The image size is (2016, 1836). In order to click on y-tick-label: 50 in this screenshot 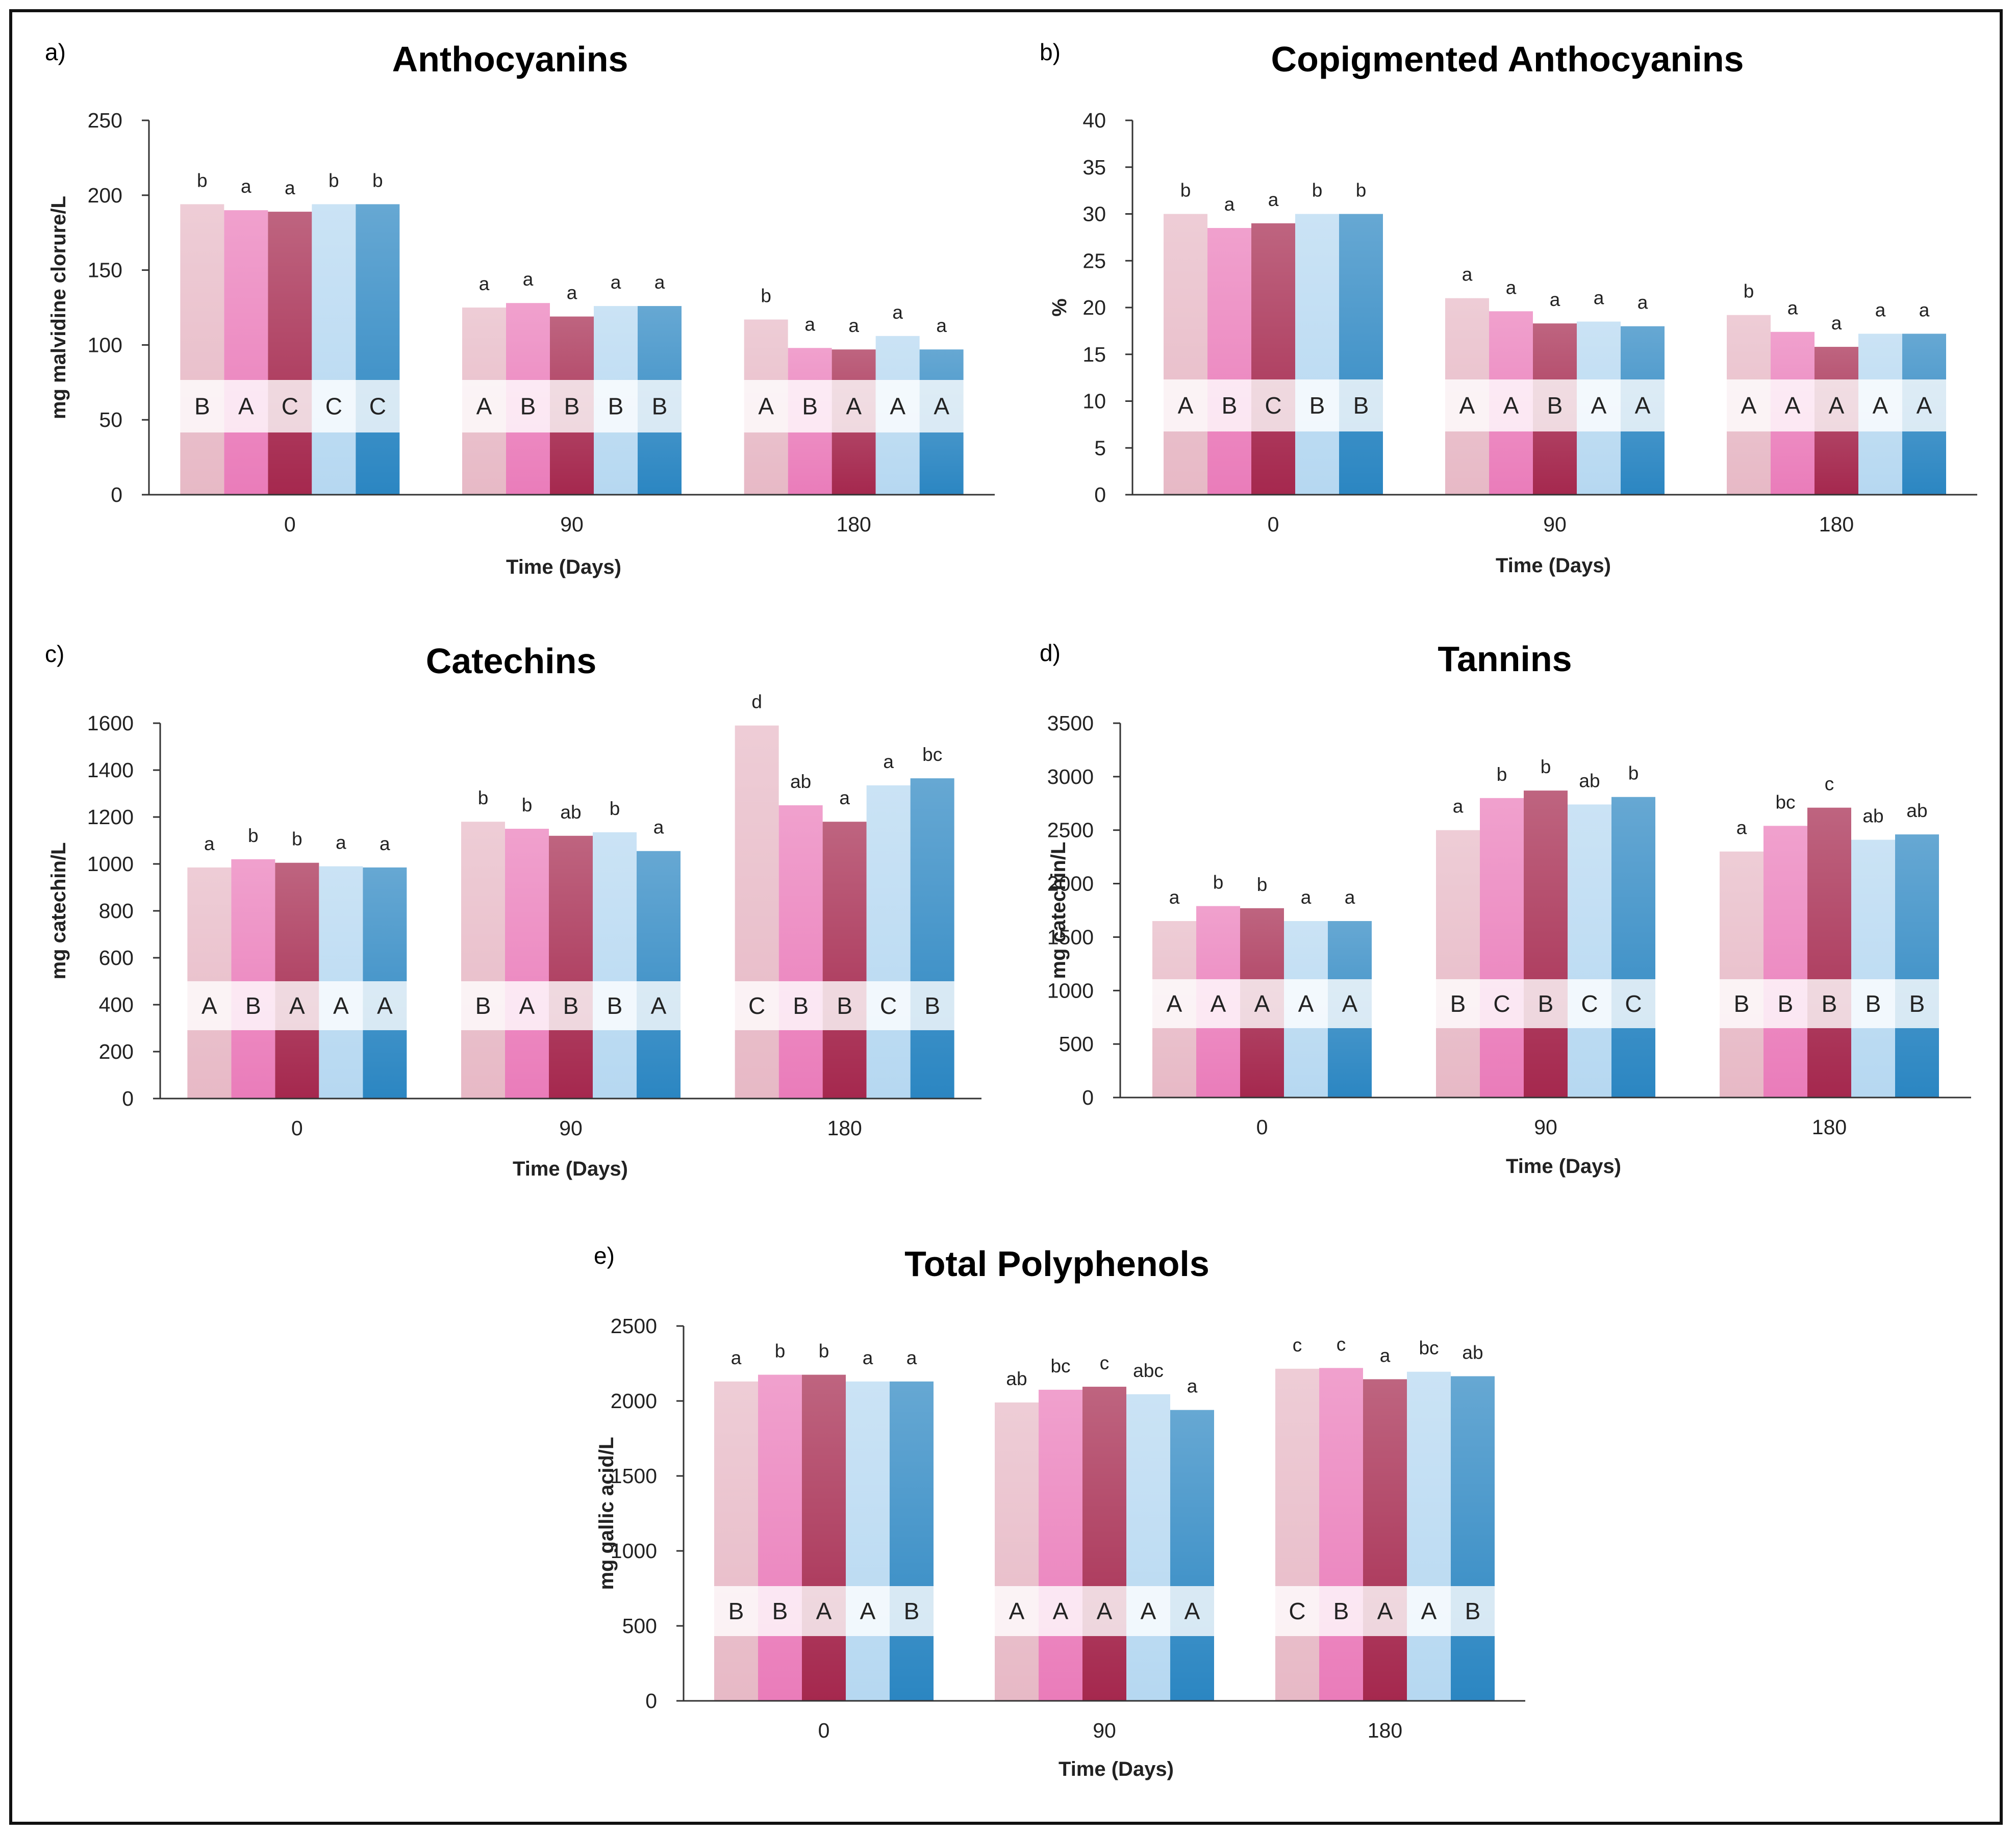, I will do `click(111, 419)`.